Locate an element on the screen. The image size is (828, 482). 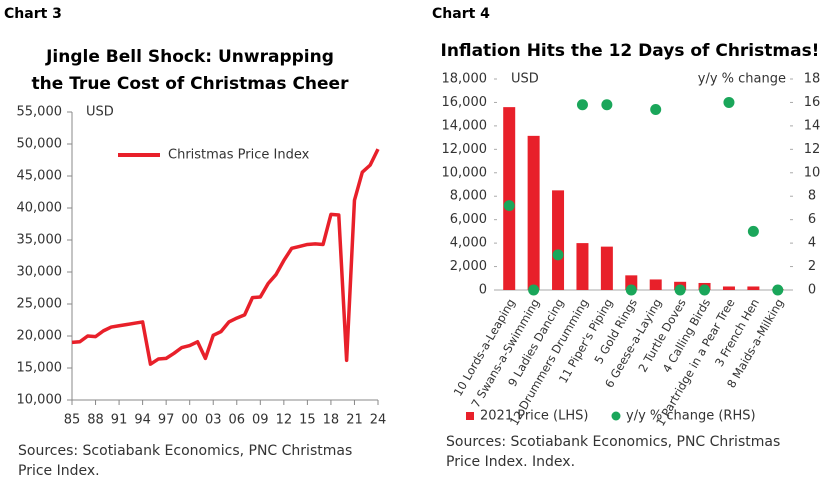
y-tick-label: 14 is located at coordinates (812, 125).